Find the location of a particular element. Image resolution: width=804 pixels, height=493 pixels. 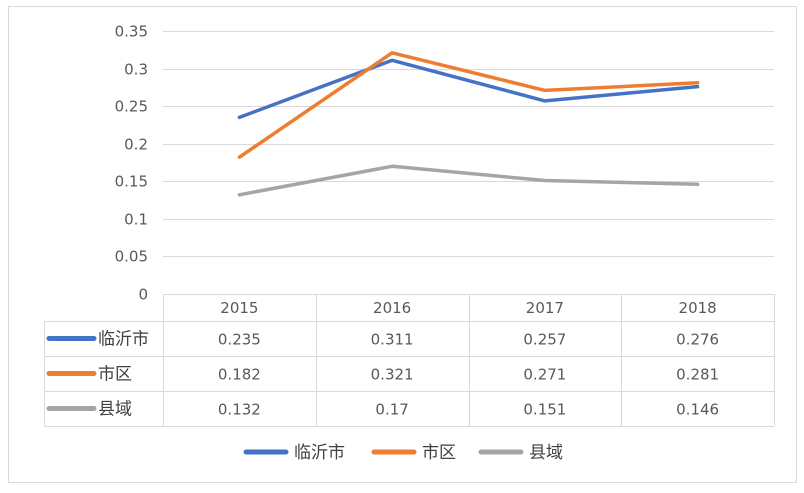

data-label: 0.132 is located at coordinates (239, 410).